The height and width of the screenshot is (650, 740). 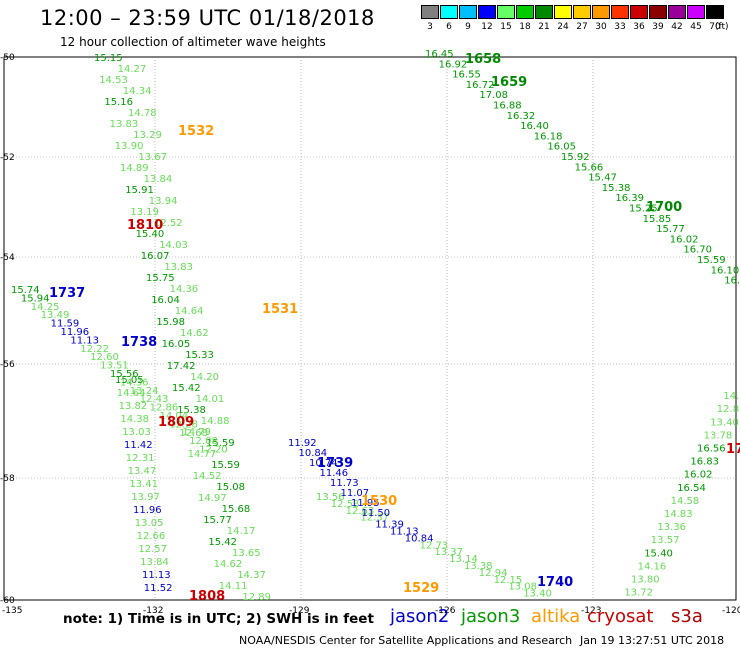 What do you see at coordinates (582, 27) in the screenshot?
I see `color-scale-label: 27` at bounding box center [582, 27].